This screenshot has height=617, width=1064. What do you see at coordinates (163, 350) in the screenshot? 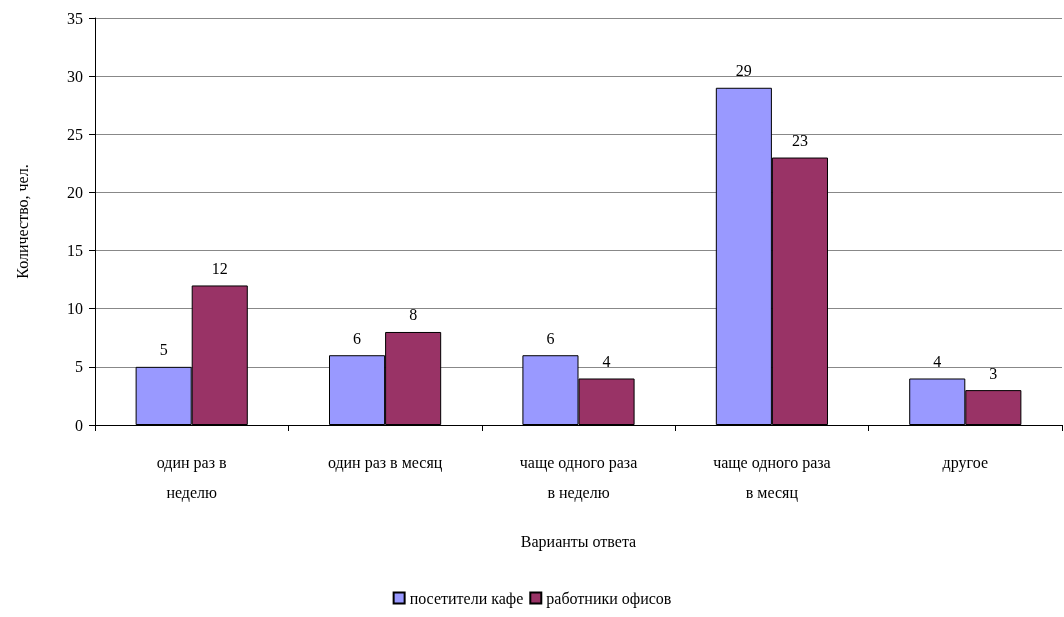
I see `data-label: 5` at bounding box center [163, 350].